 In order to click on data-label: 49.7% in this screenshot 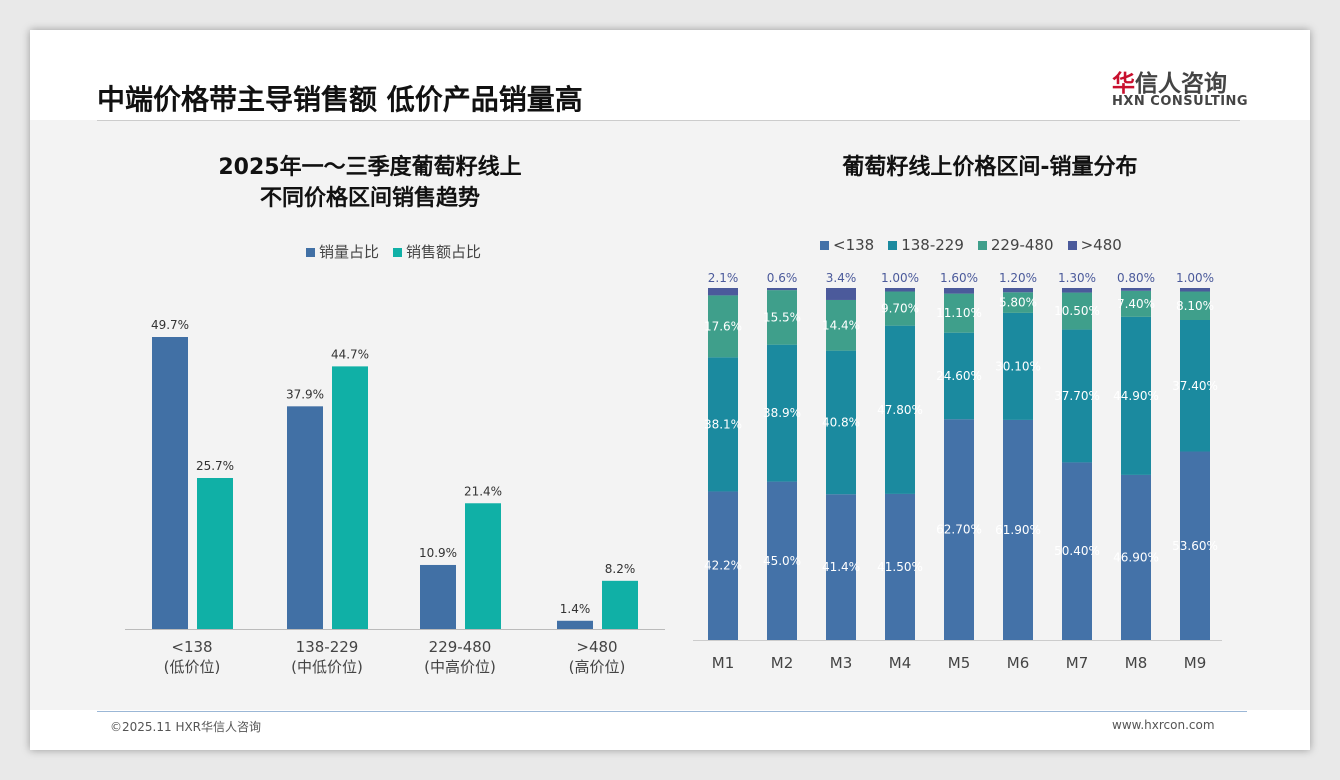, I will do `click(170, 325)`.